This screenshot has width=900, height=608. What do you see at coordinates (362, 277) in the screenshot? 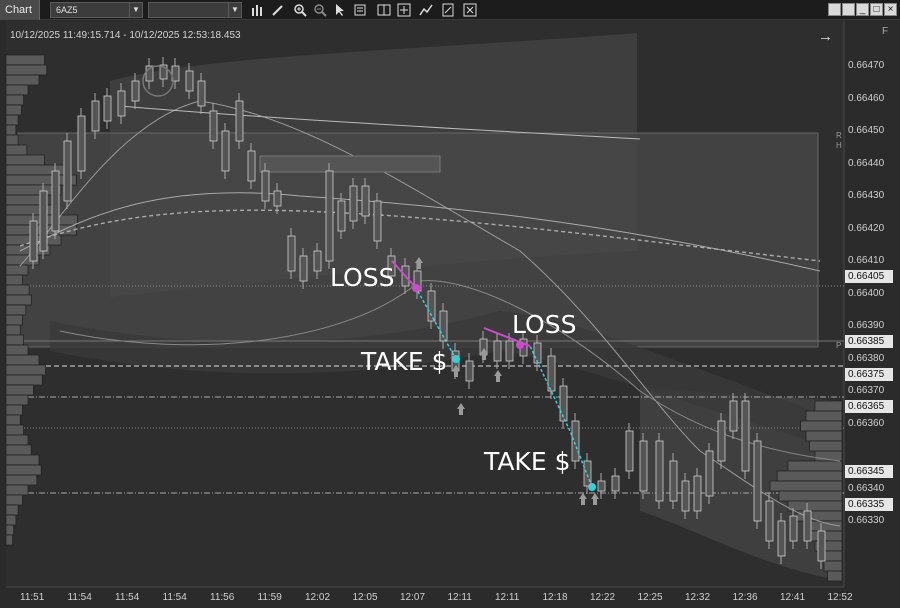
I see `annotation-loss-1: LOSS` at bounding box center [362, 277].